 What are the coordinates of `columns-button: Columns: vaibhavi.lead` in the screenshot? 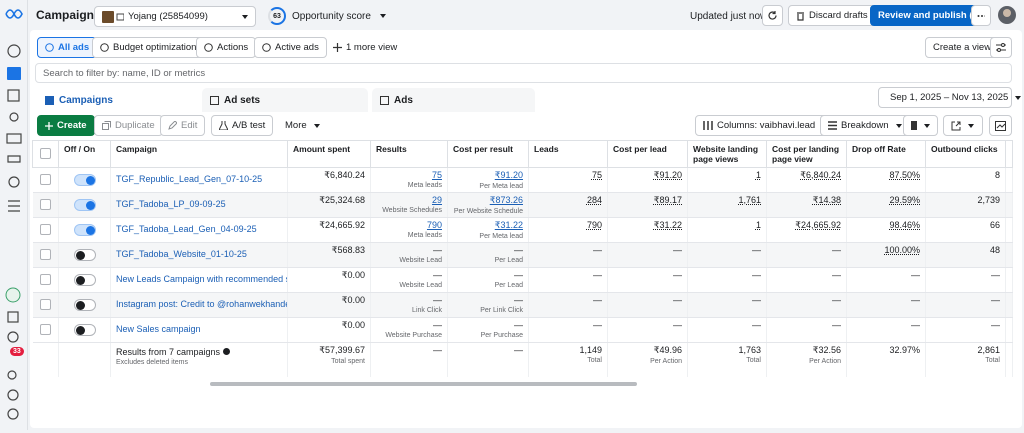 It's located at (766, 125).